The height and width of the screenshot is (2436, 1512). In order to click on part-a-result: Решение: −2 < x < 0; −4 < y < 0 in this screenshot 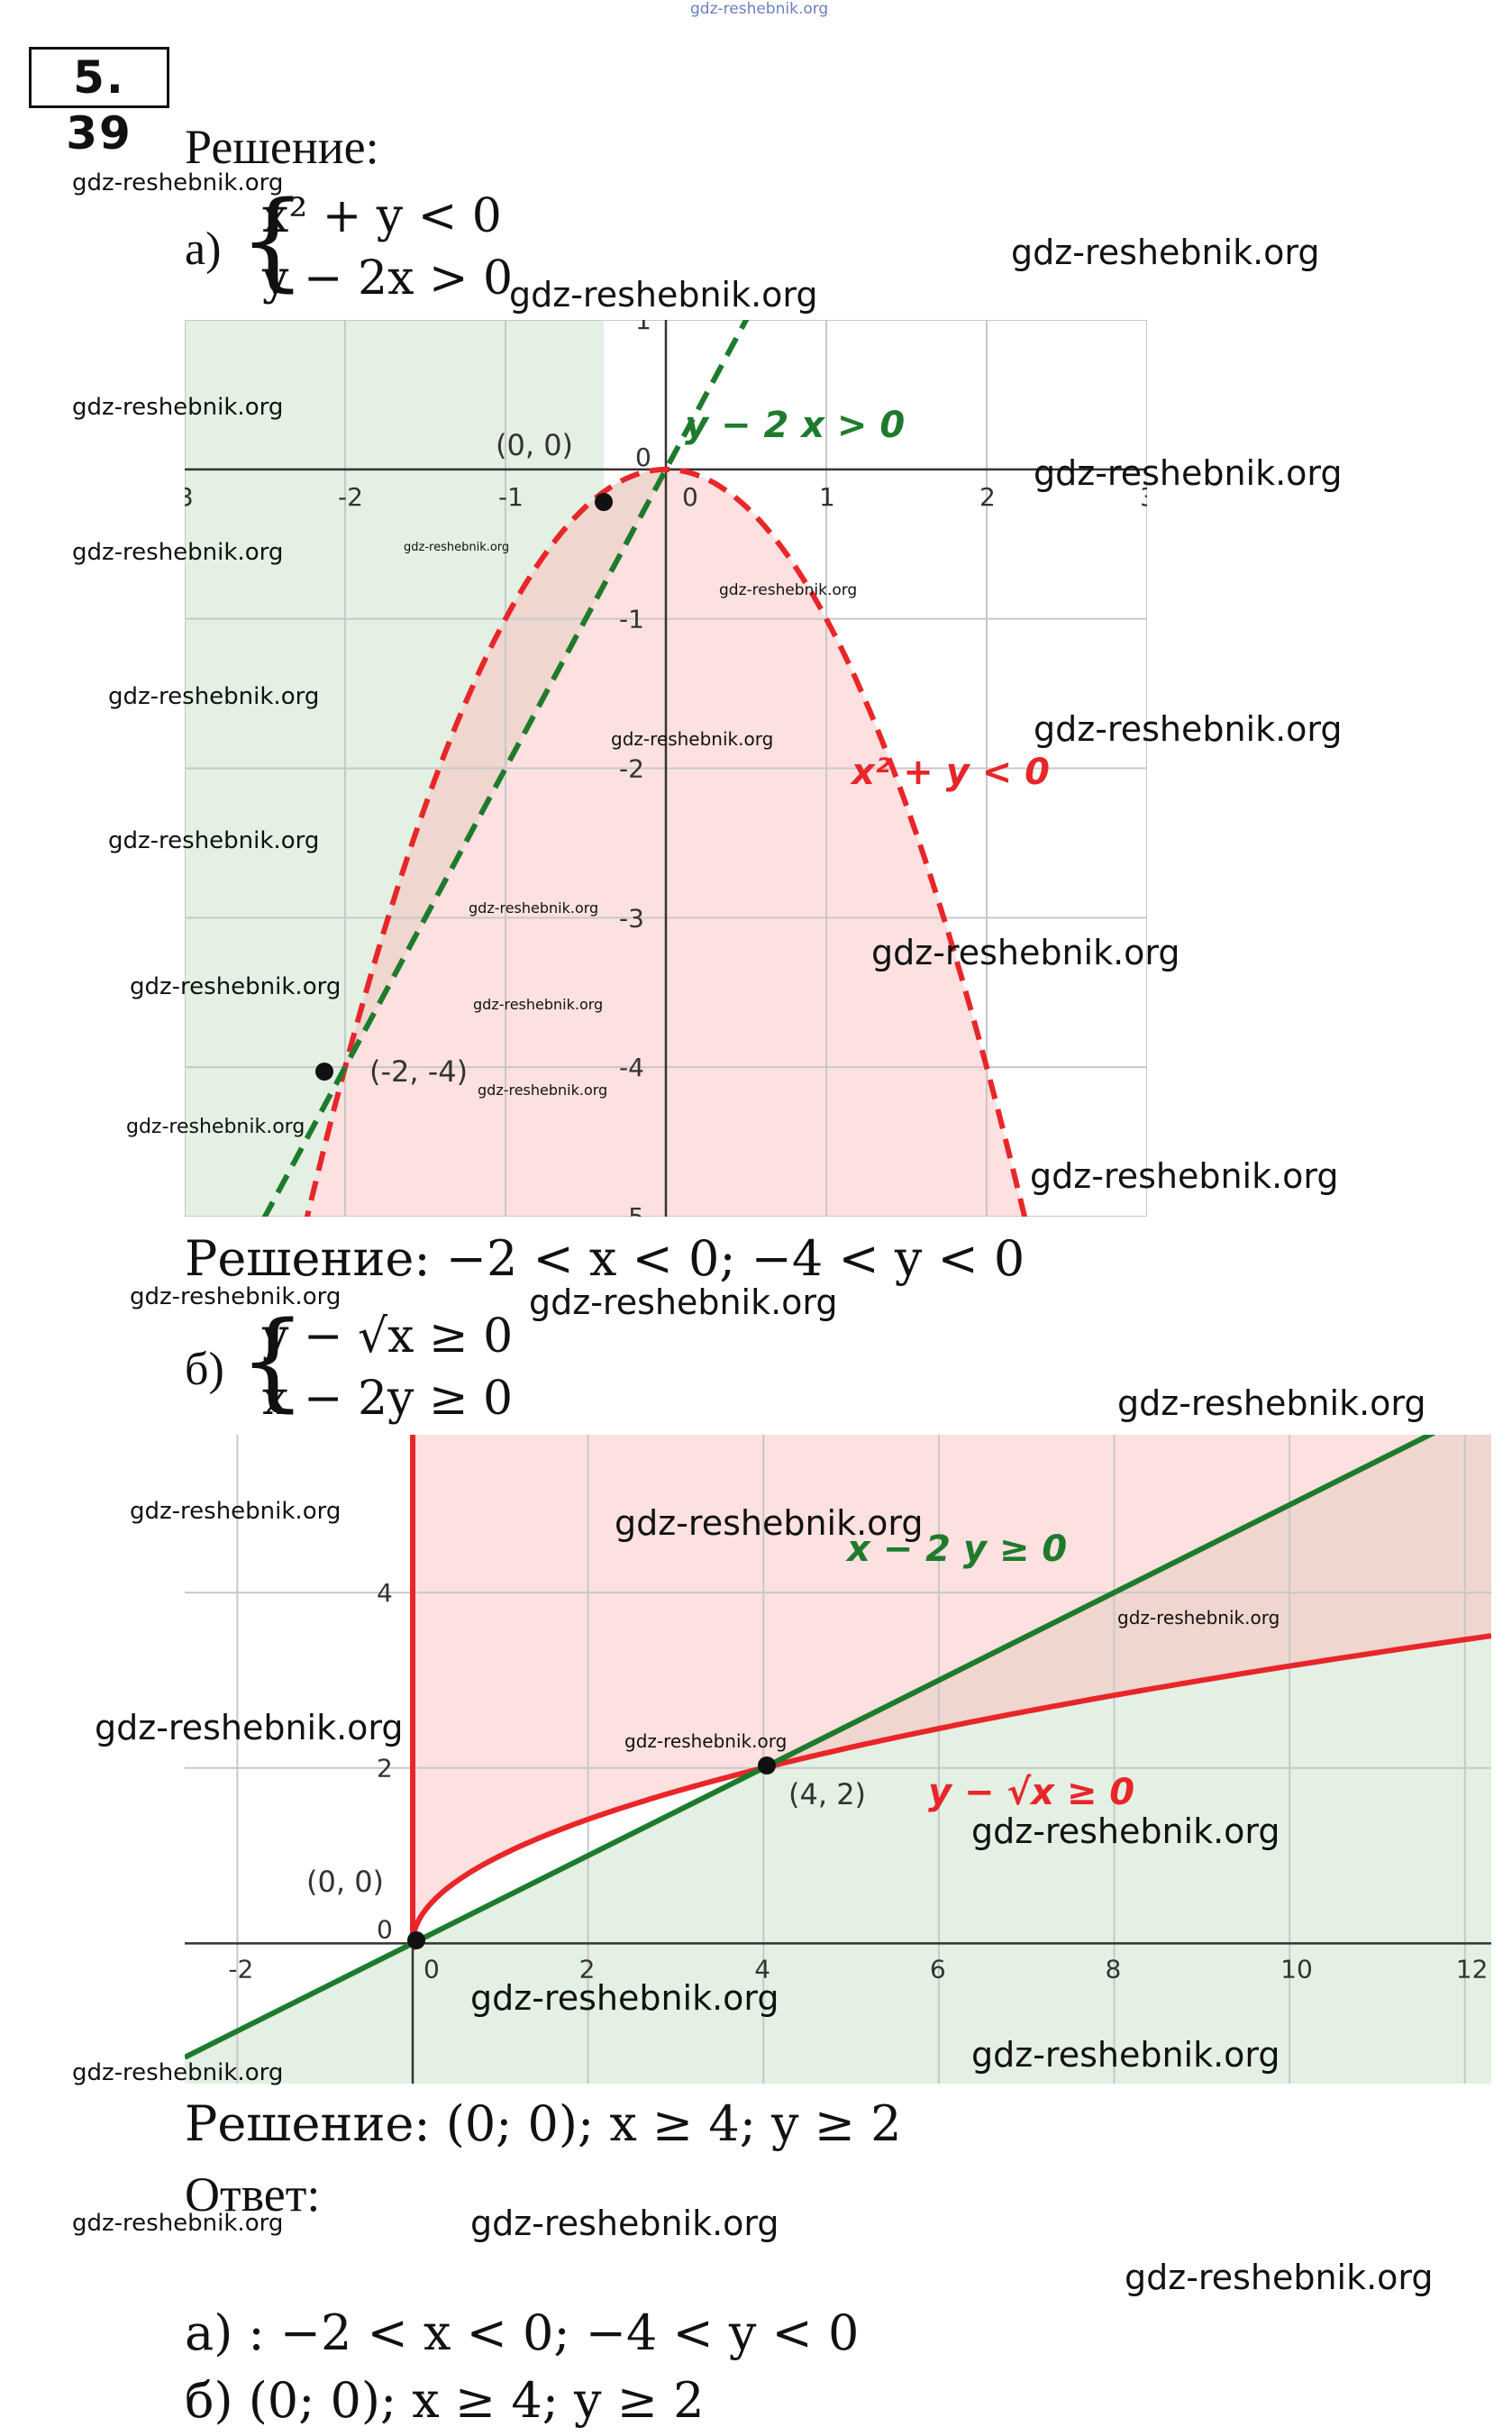, I will do `click(605, 1258)`.